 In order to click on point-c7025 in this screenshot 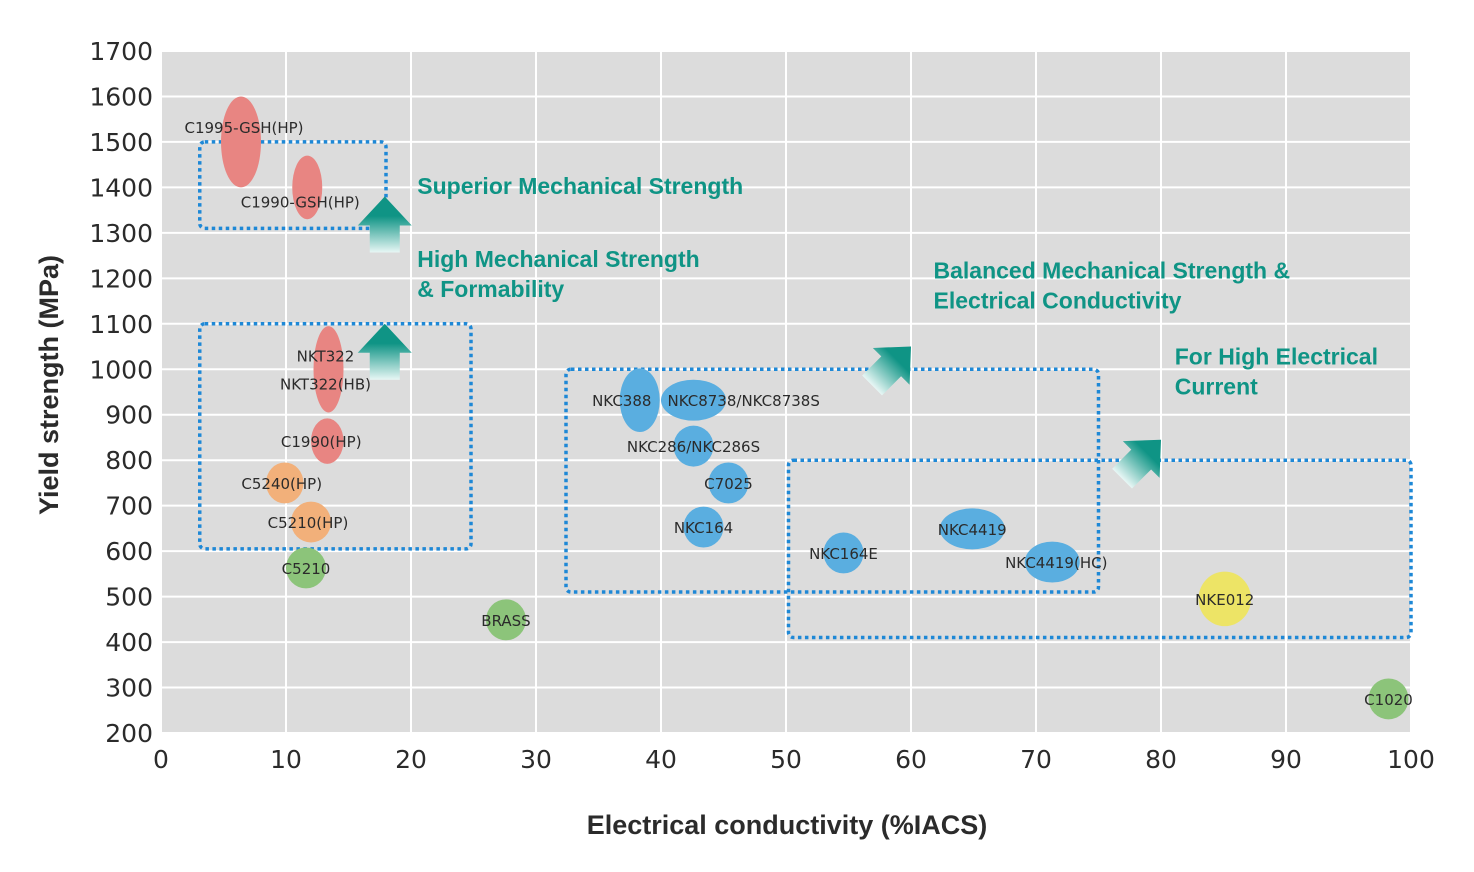, I will do `click(728, 483)`.